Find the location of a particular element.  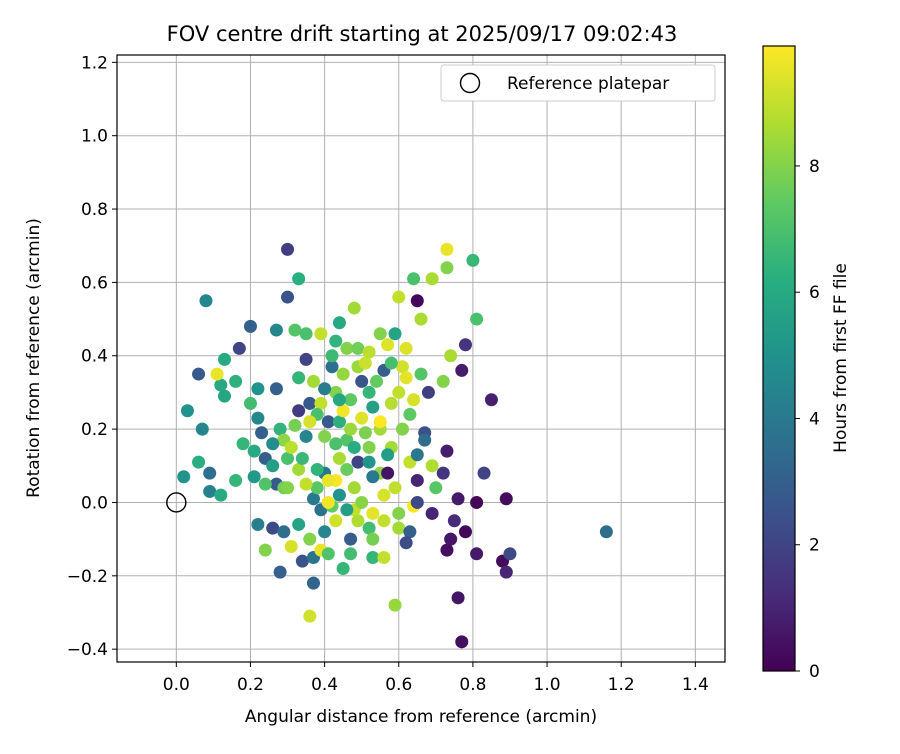

x-tick-label: 0.6 is located at coordinates (398, 685).